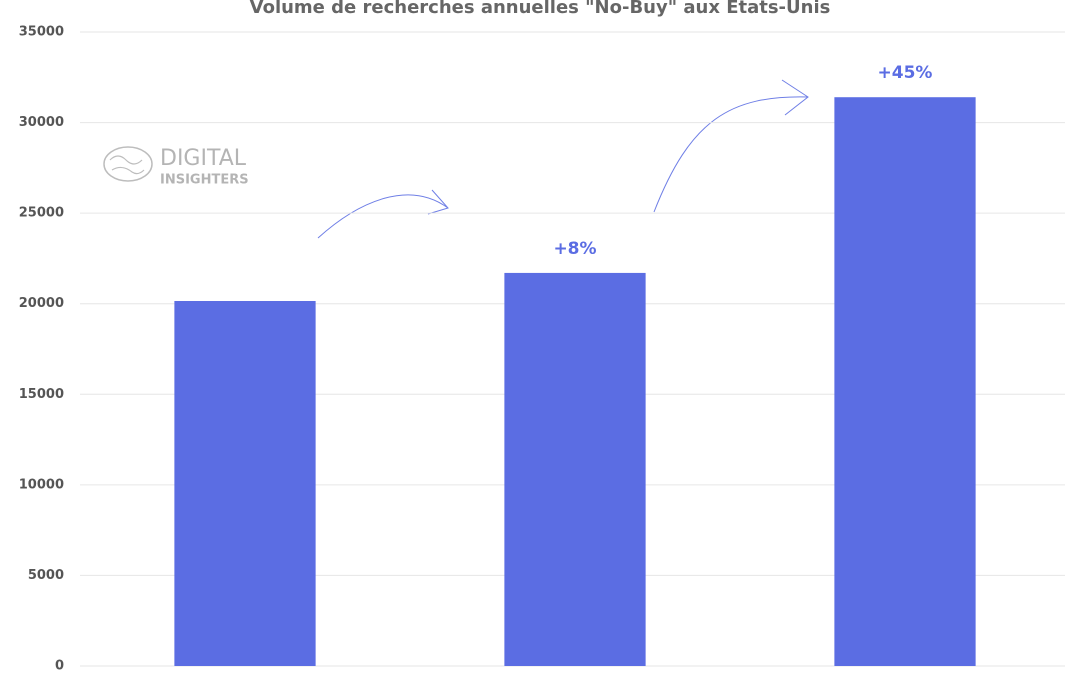 The width and height of the screenshot is (1080, 675). What do you see at coordinates (203, 158) in the screenshot?
I see `watermark-line1: DIGITAL` at bounding box center [203, 158].